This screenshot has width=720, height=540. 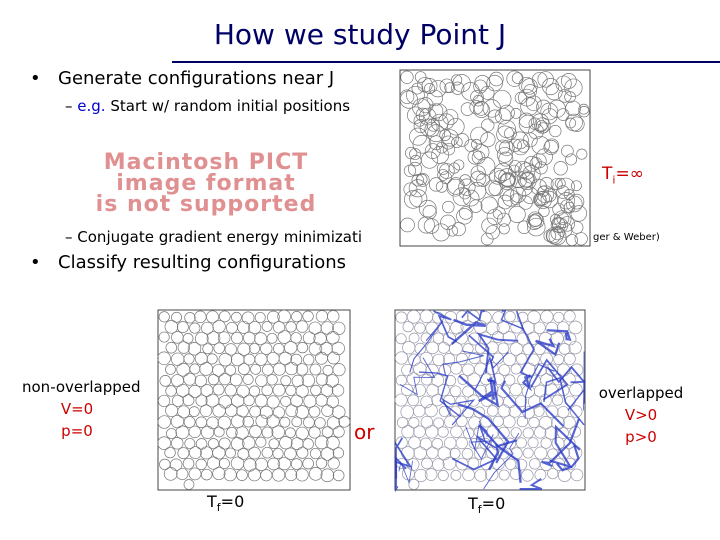 What do you see at coordinates (196, 78) in the screenshot?
I see `bullet-text: Generate configurations near J` at bounding box center [196, 78].